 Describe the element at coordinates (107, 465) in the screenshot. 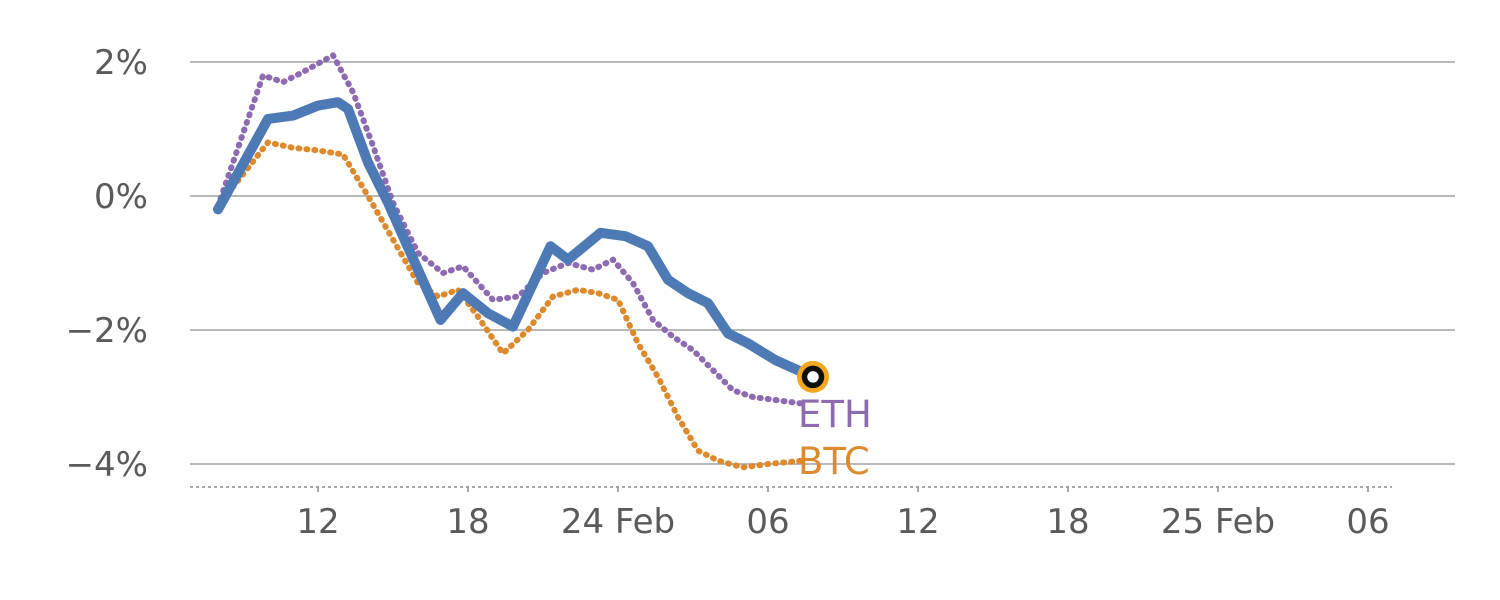

I see `y-tick-label: −4%` at that location.